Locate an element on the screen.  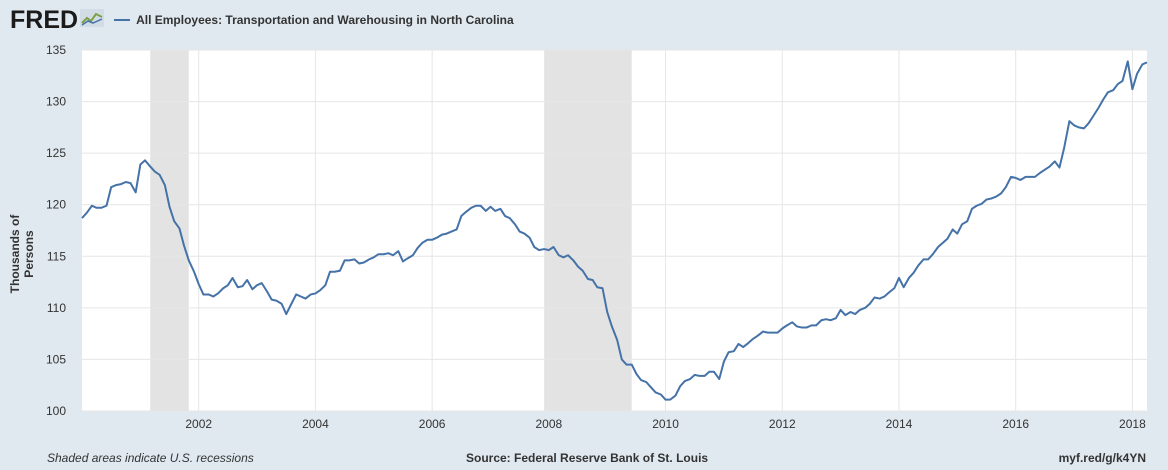
fred-logo-chart-icon is located at coordinates (92, 20).